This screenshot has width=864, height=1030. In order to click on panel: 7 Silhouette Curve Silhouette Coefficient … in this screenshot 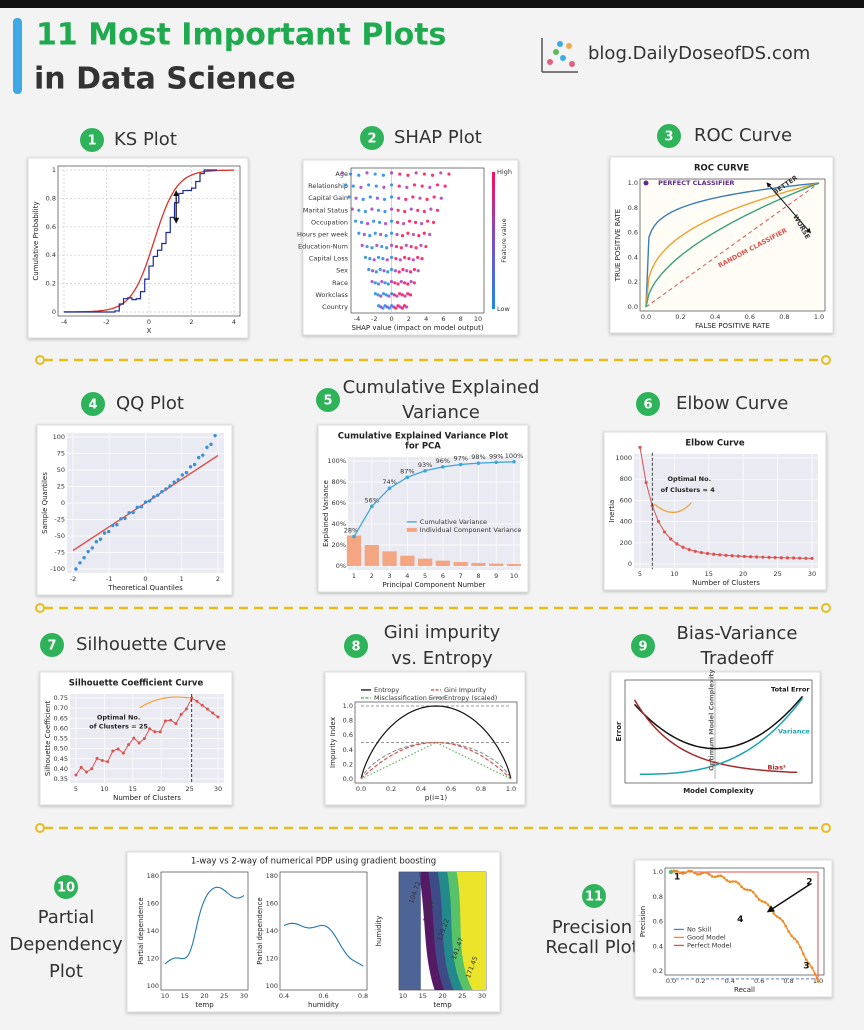, I will do `click(136, 719)`.